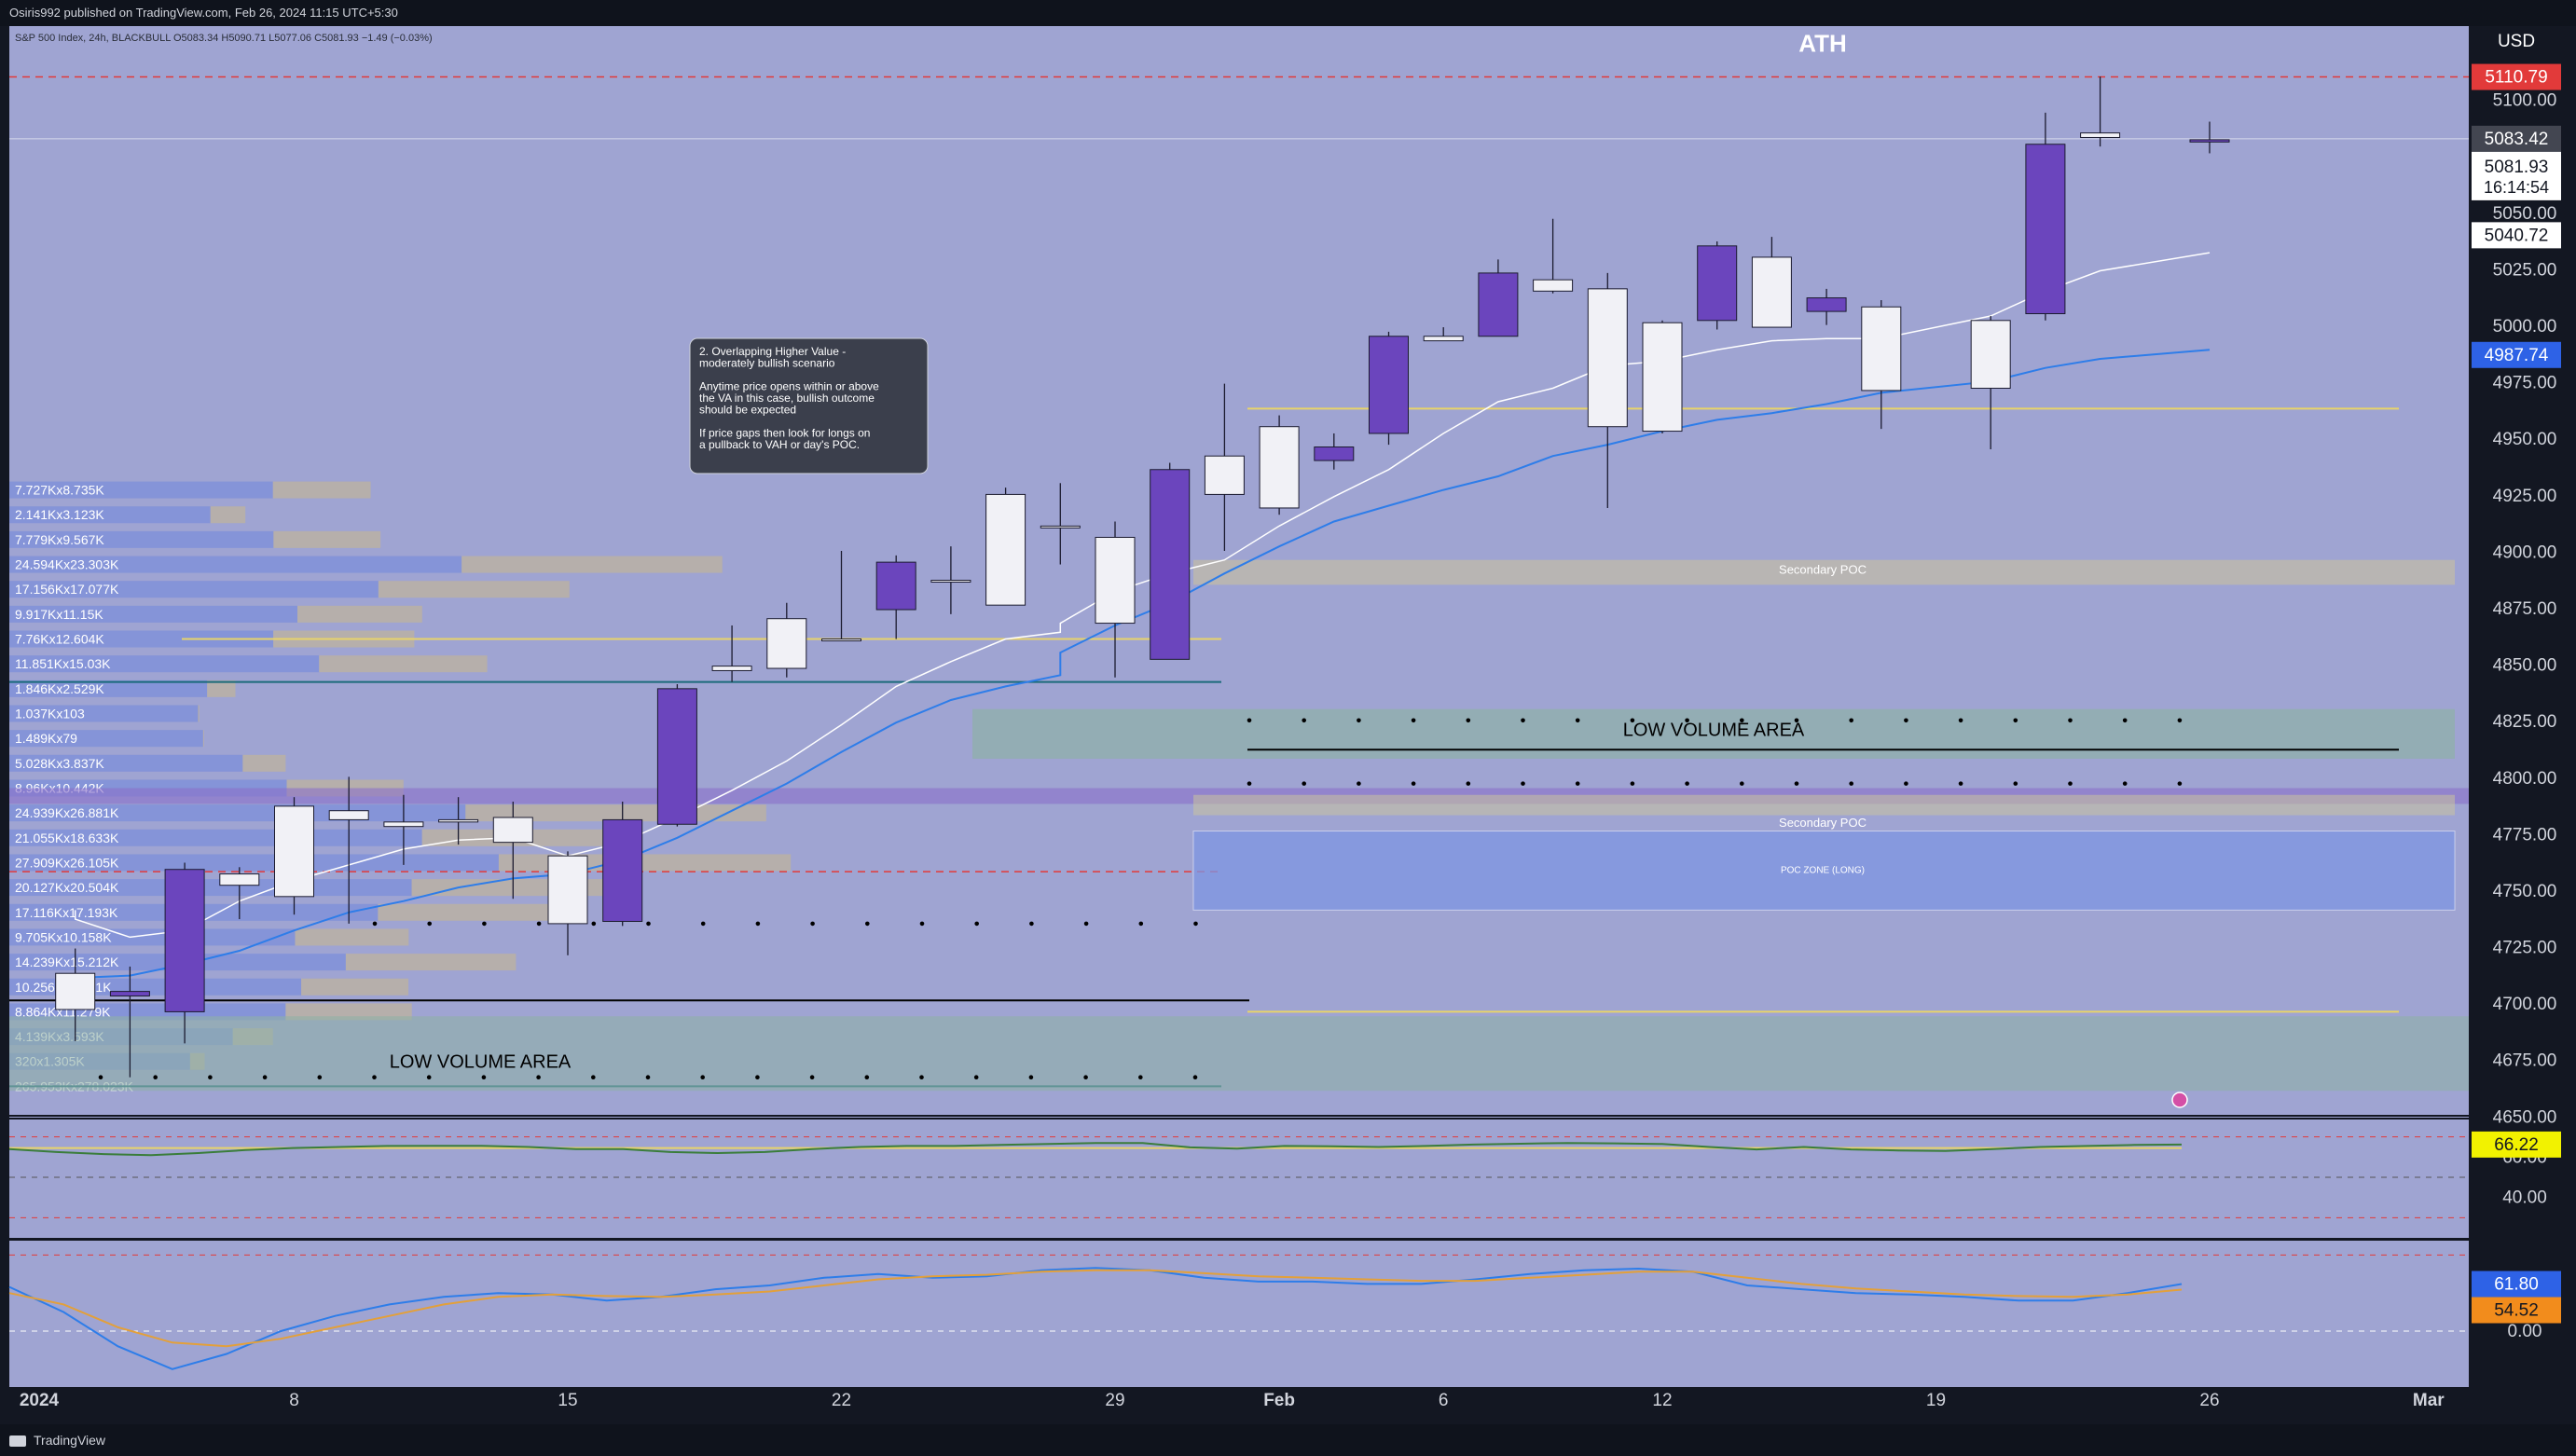 The height and width of the screenshot is (1456, 2576). What do you see at coordinates (2525, 666) in the screenshot?
I see `y-tick-label: 4850.00` at bounding box center [2525, 666].